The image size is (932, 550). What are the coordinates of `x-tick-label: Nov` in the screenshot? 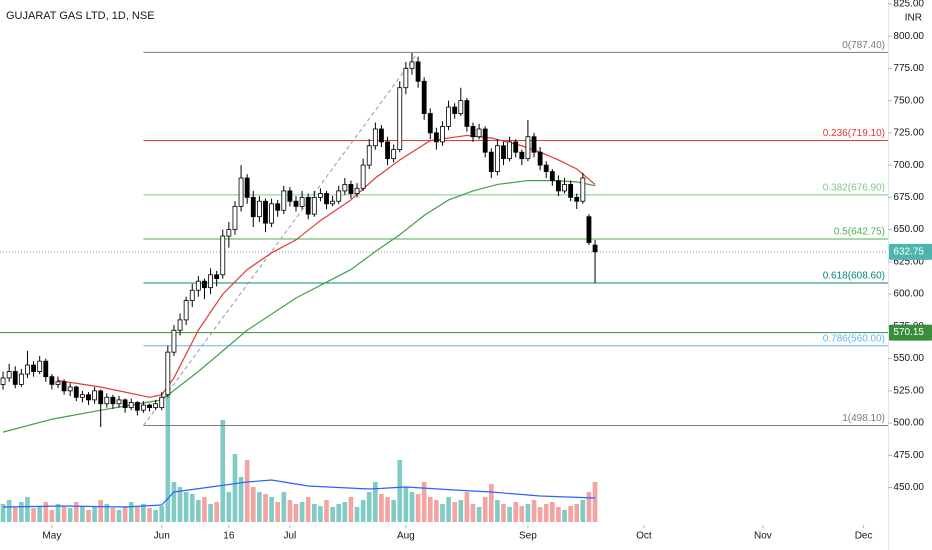 It's located at (763, 536).